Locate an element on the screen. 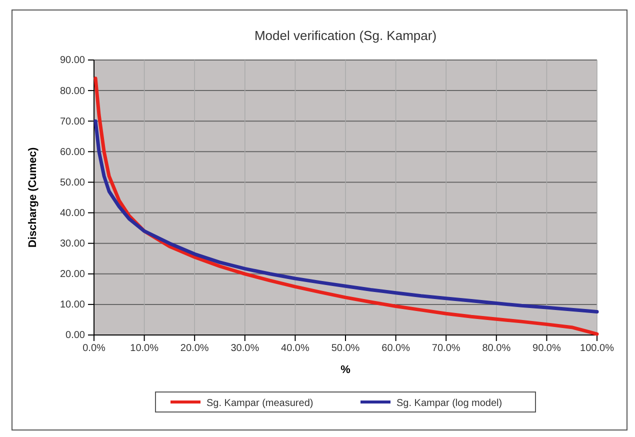  x-tick-label: 50.0% is located at coordinates (345, 348).